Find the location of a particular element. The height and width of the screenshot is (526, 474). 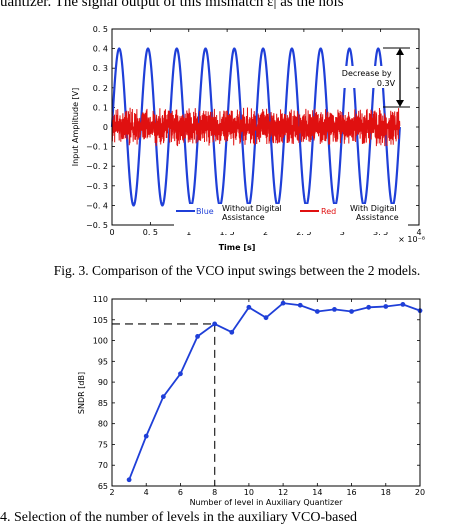

fig4-y-axis-label: SNDR [dB] is located at coordinates (81, 393).